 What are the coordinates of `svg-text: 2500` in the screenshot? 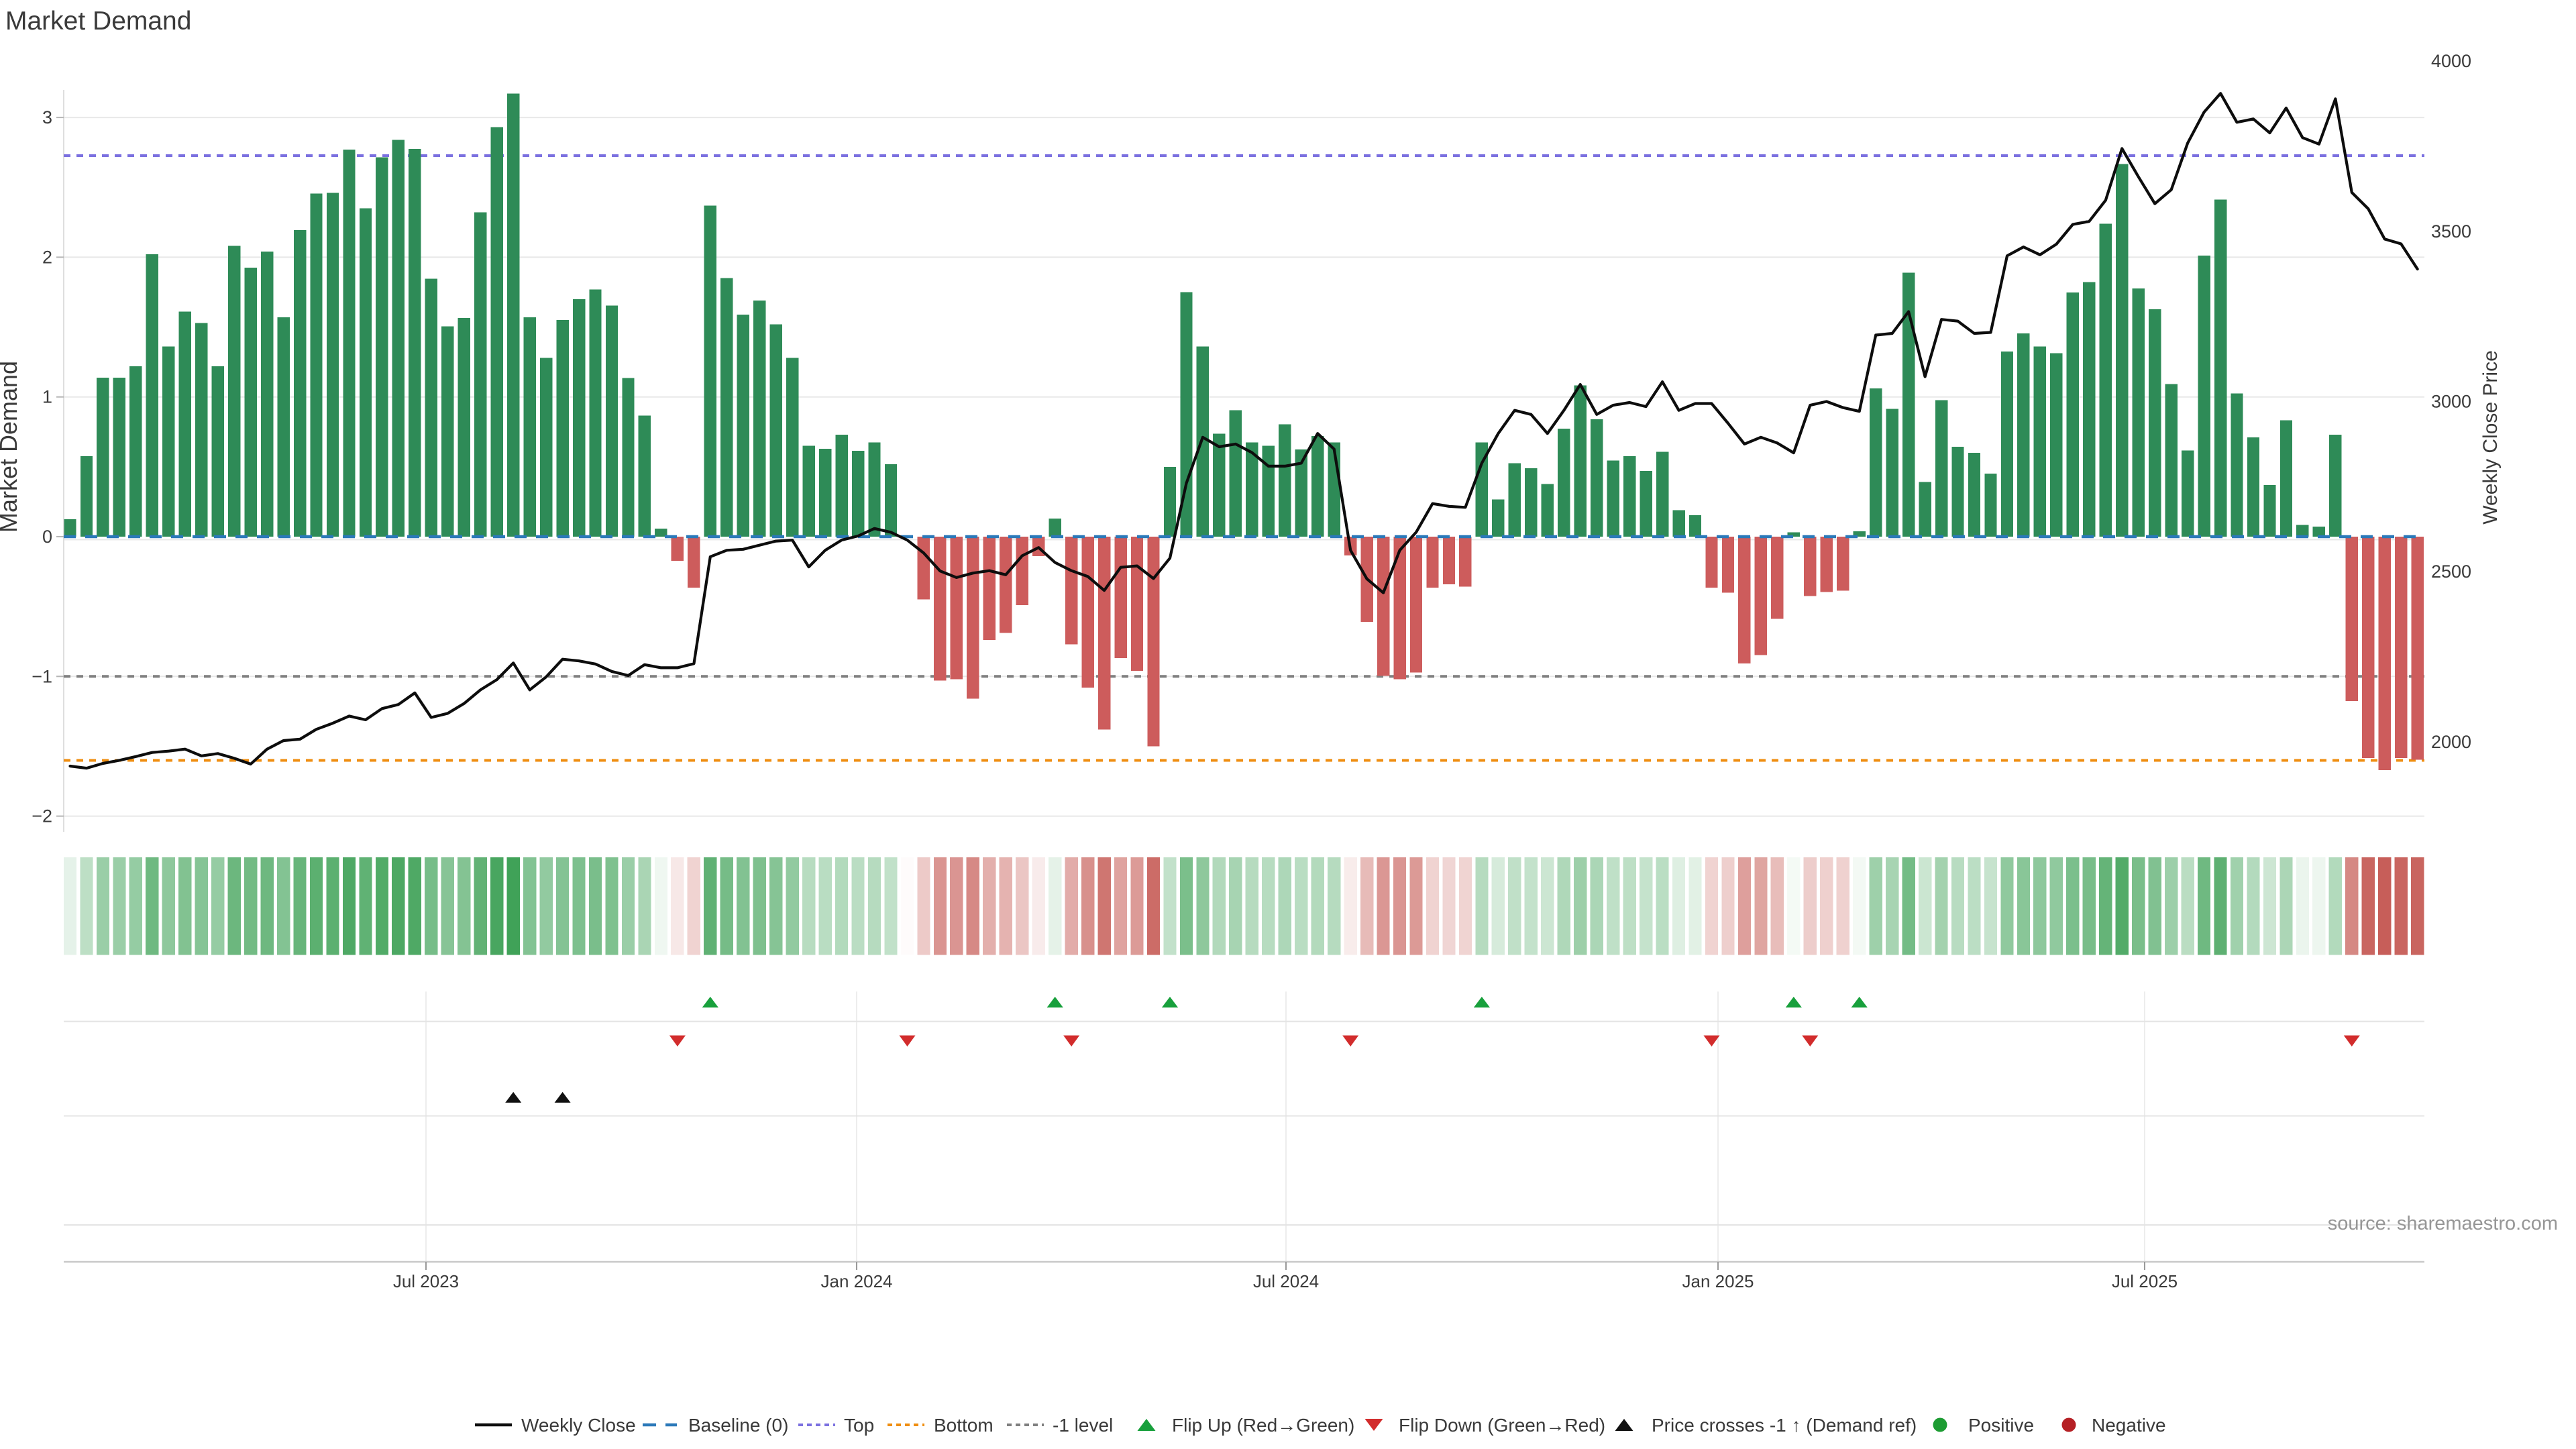 It's located at (2451, 571).